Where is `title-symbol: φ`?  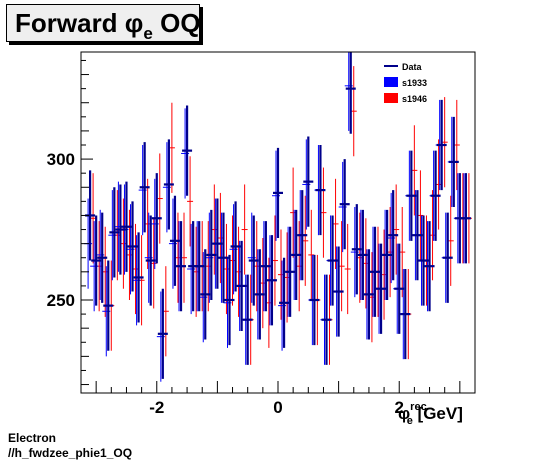
title-symbol: φ is located at coordinates (134, 23).